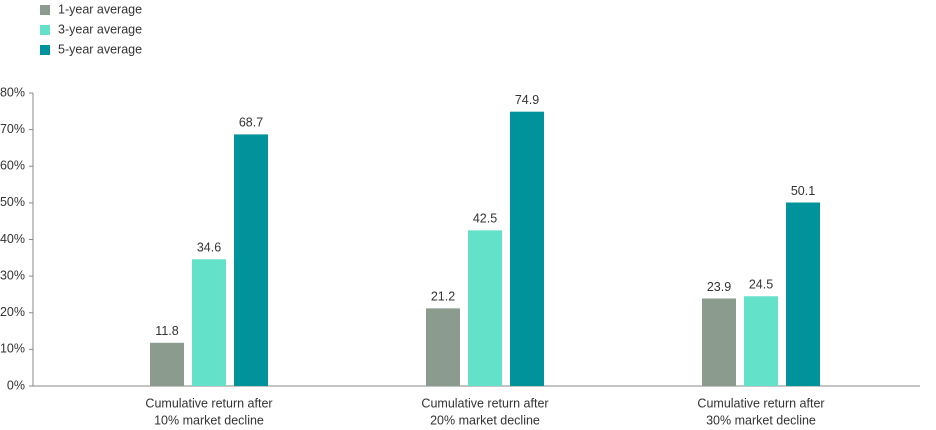 The height and width of the screenshot is (430, 936). I want to click on y-tick-label: 0%, so click(16, 385).